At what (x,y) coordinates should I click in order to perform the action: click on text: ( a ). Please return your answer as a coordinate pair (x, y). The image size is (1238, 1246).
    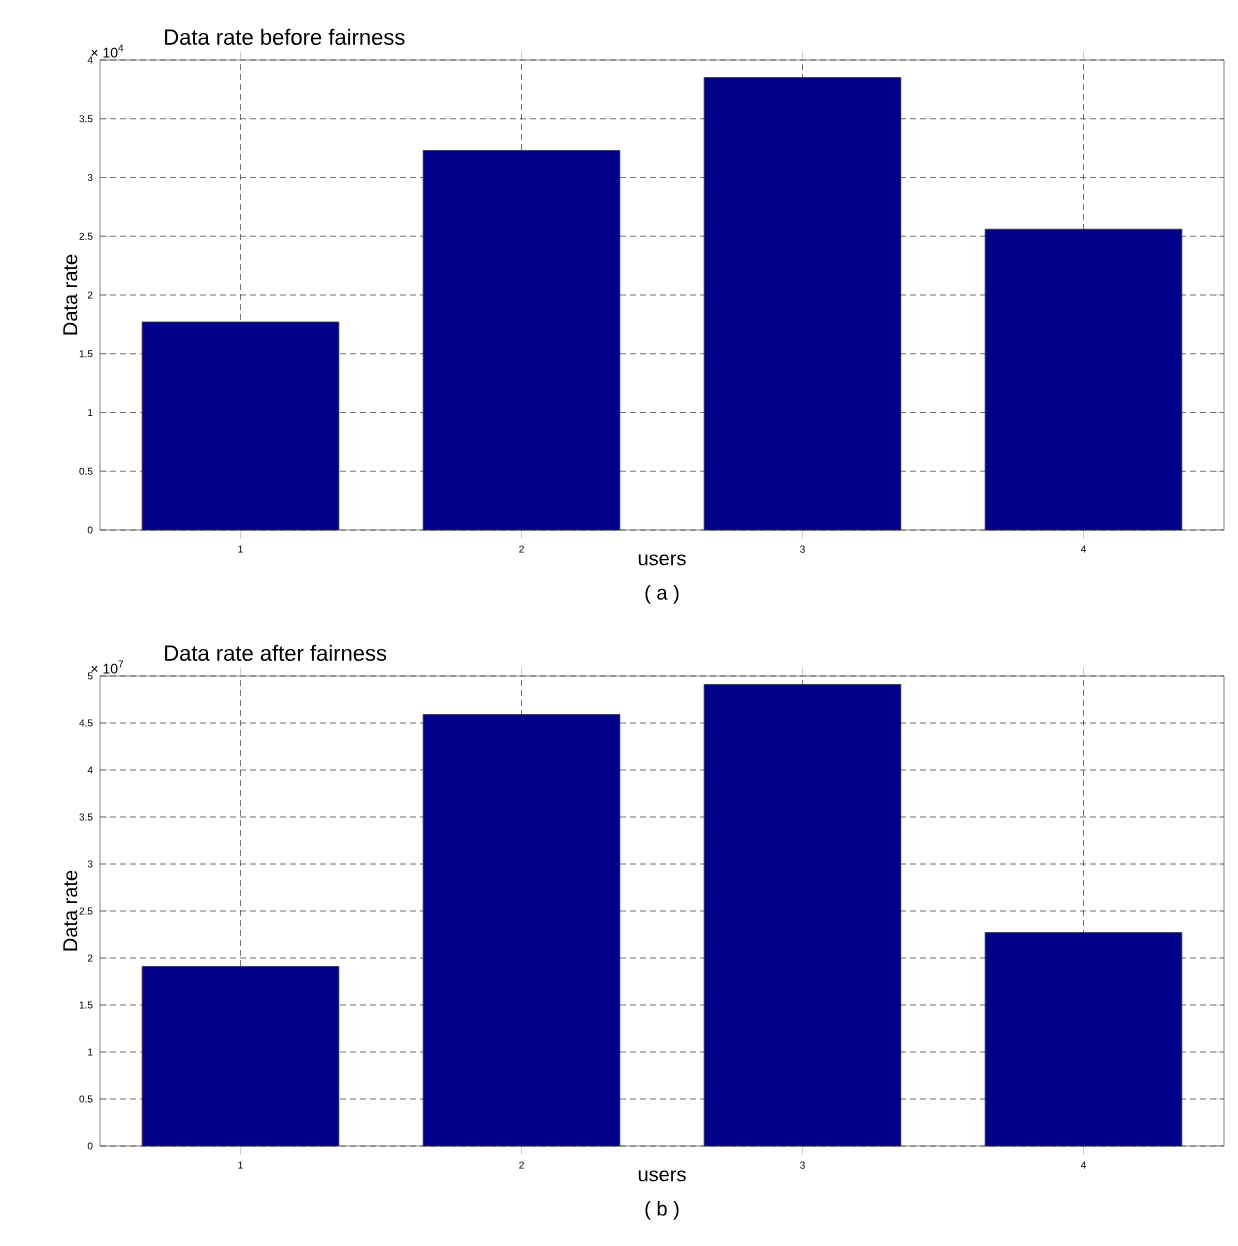
    Looking at the image, I should click on (662, 594).